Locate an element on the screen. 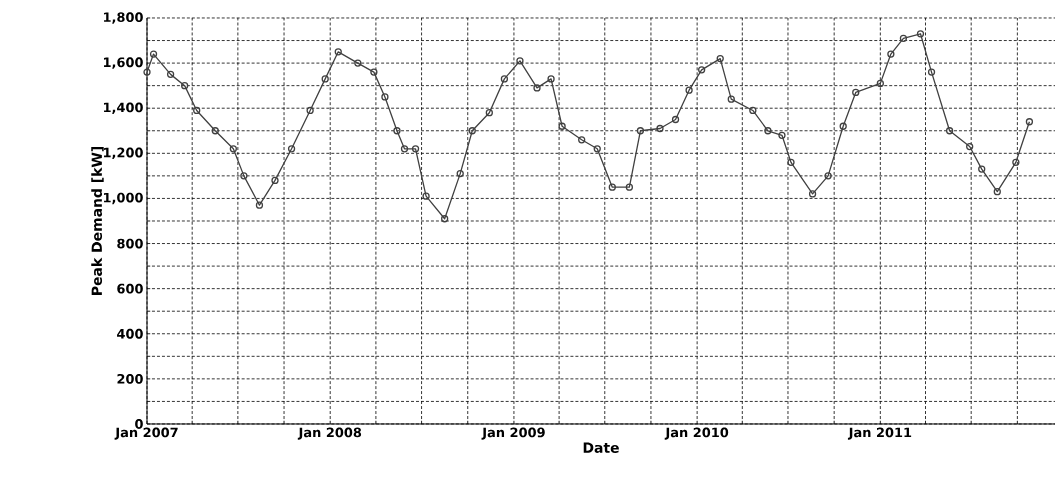 This screenshot has width=1055, height=485. y-tick-label: 1,600 is located at coordinates (123, 63).